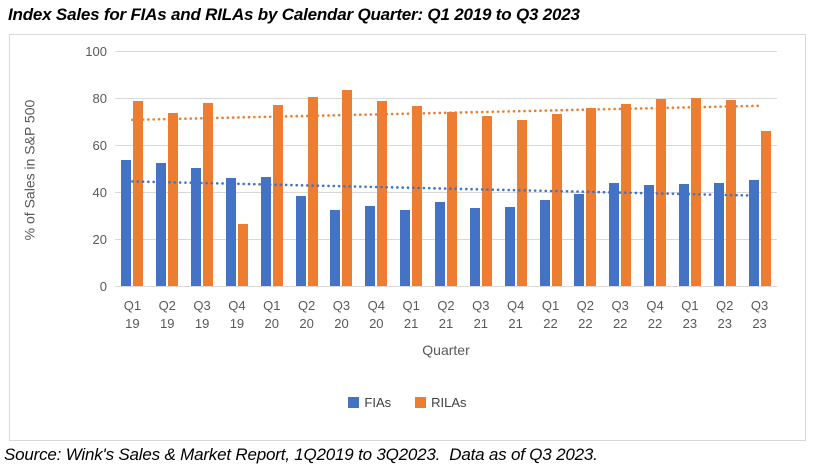 This screenshot has width=814, height=472. Describe the element at coordinates (421, 402) in the screenshot. I see `legend-swatch-RILAs` at that location.